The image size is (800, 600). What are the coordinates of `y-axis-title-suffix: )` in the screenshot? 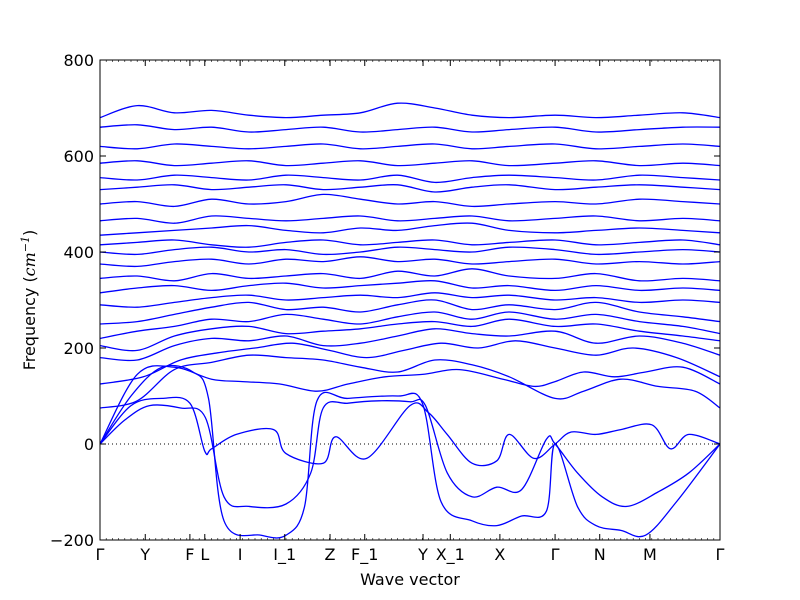 It's located at (29, 233).